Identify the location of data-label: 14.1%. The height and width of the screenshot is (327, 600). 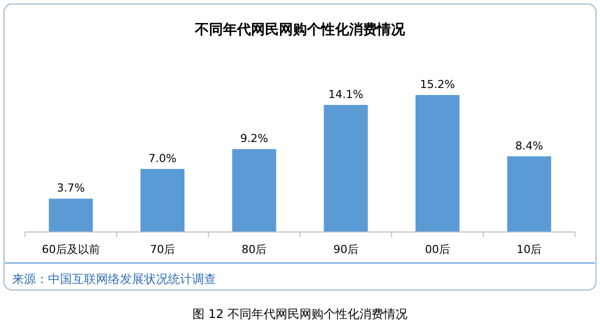
(346, 94).